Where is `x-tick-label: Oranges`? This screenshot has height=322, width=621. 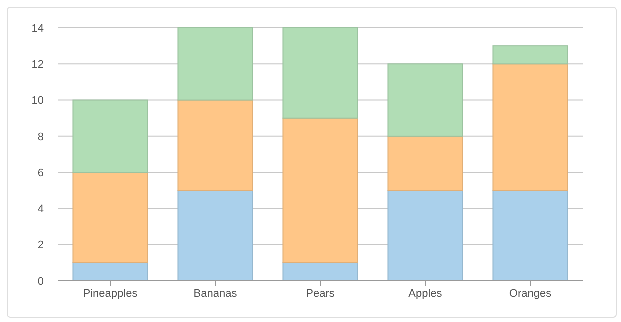 x-tick-label: Oranges is located at coordinates (530, 294).